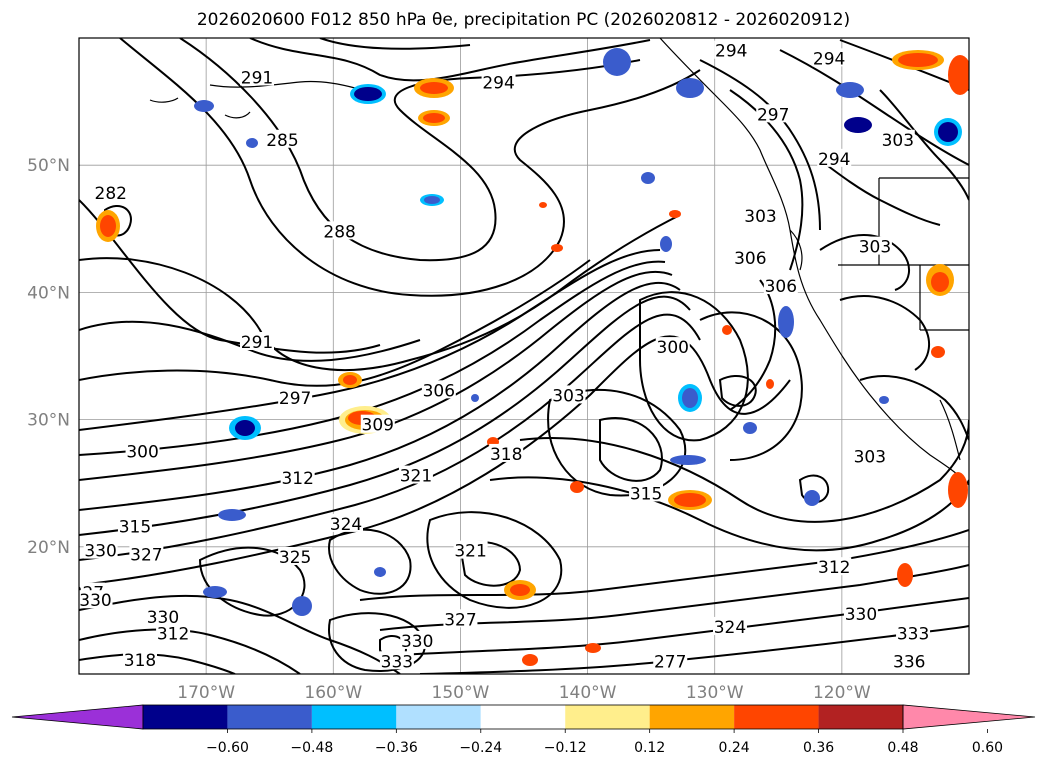  I want to click on contour-label: 324, so click(346, 525).